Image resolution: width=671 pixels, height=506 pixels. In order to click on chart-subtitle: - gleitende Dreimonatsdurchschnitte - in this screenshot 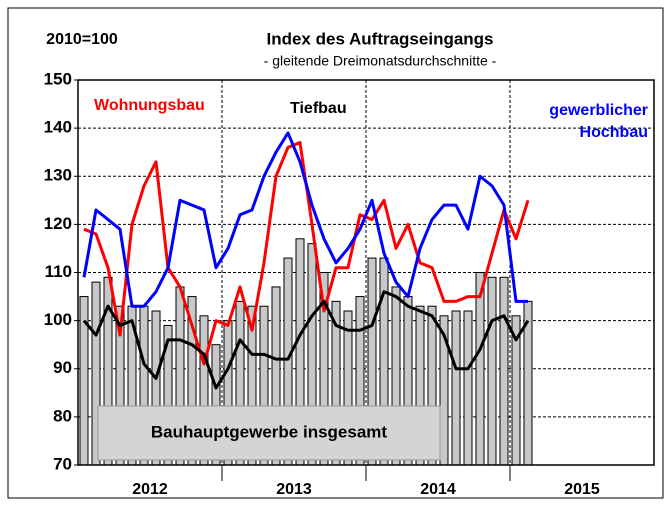, I will do `click(380, 61)`.